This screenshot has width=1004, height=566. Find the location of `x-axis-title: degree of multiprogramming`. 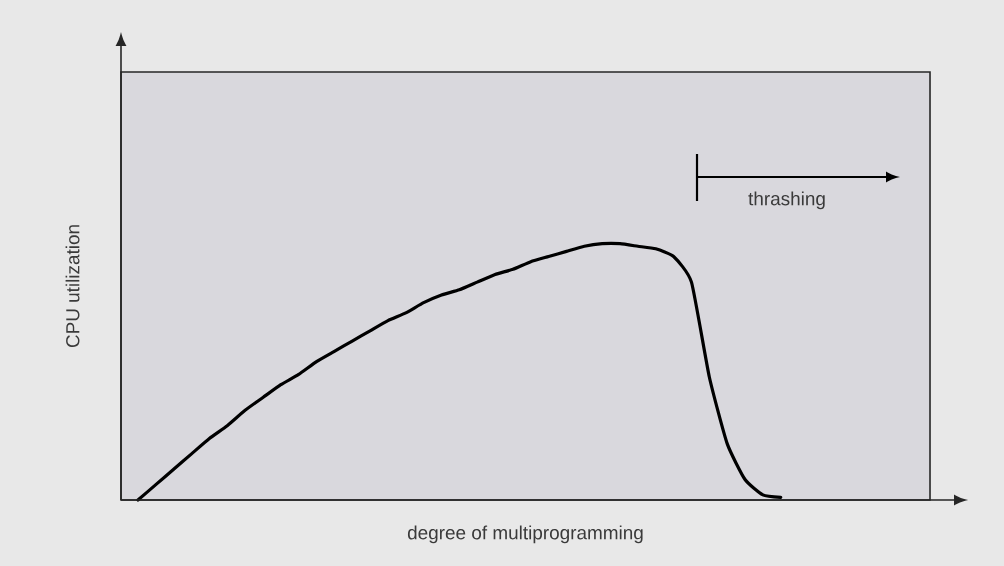

x-axis-title: degree of multiprogramming is located at coordinates (525, 534).